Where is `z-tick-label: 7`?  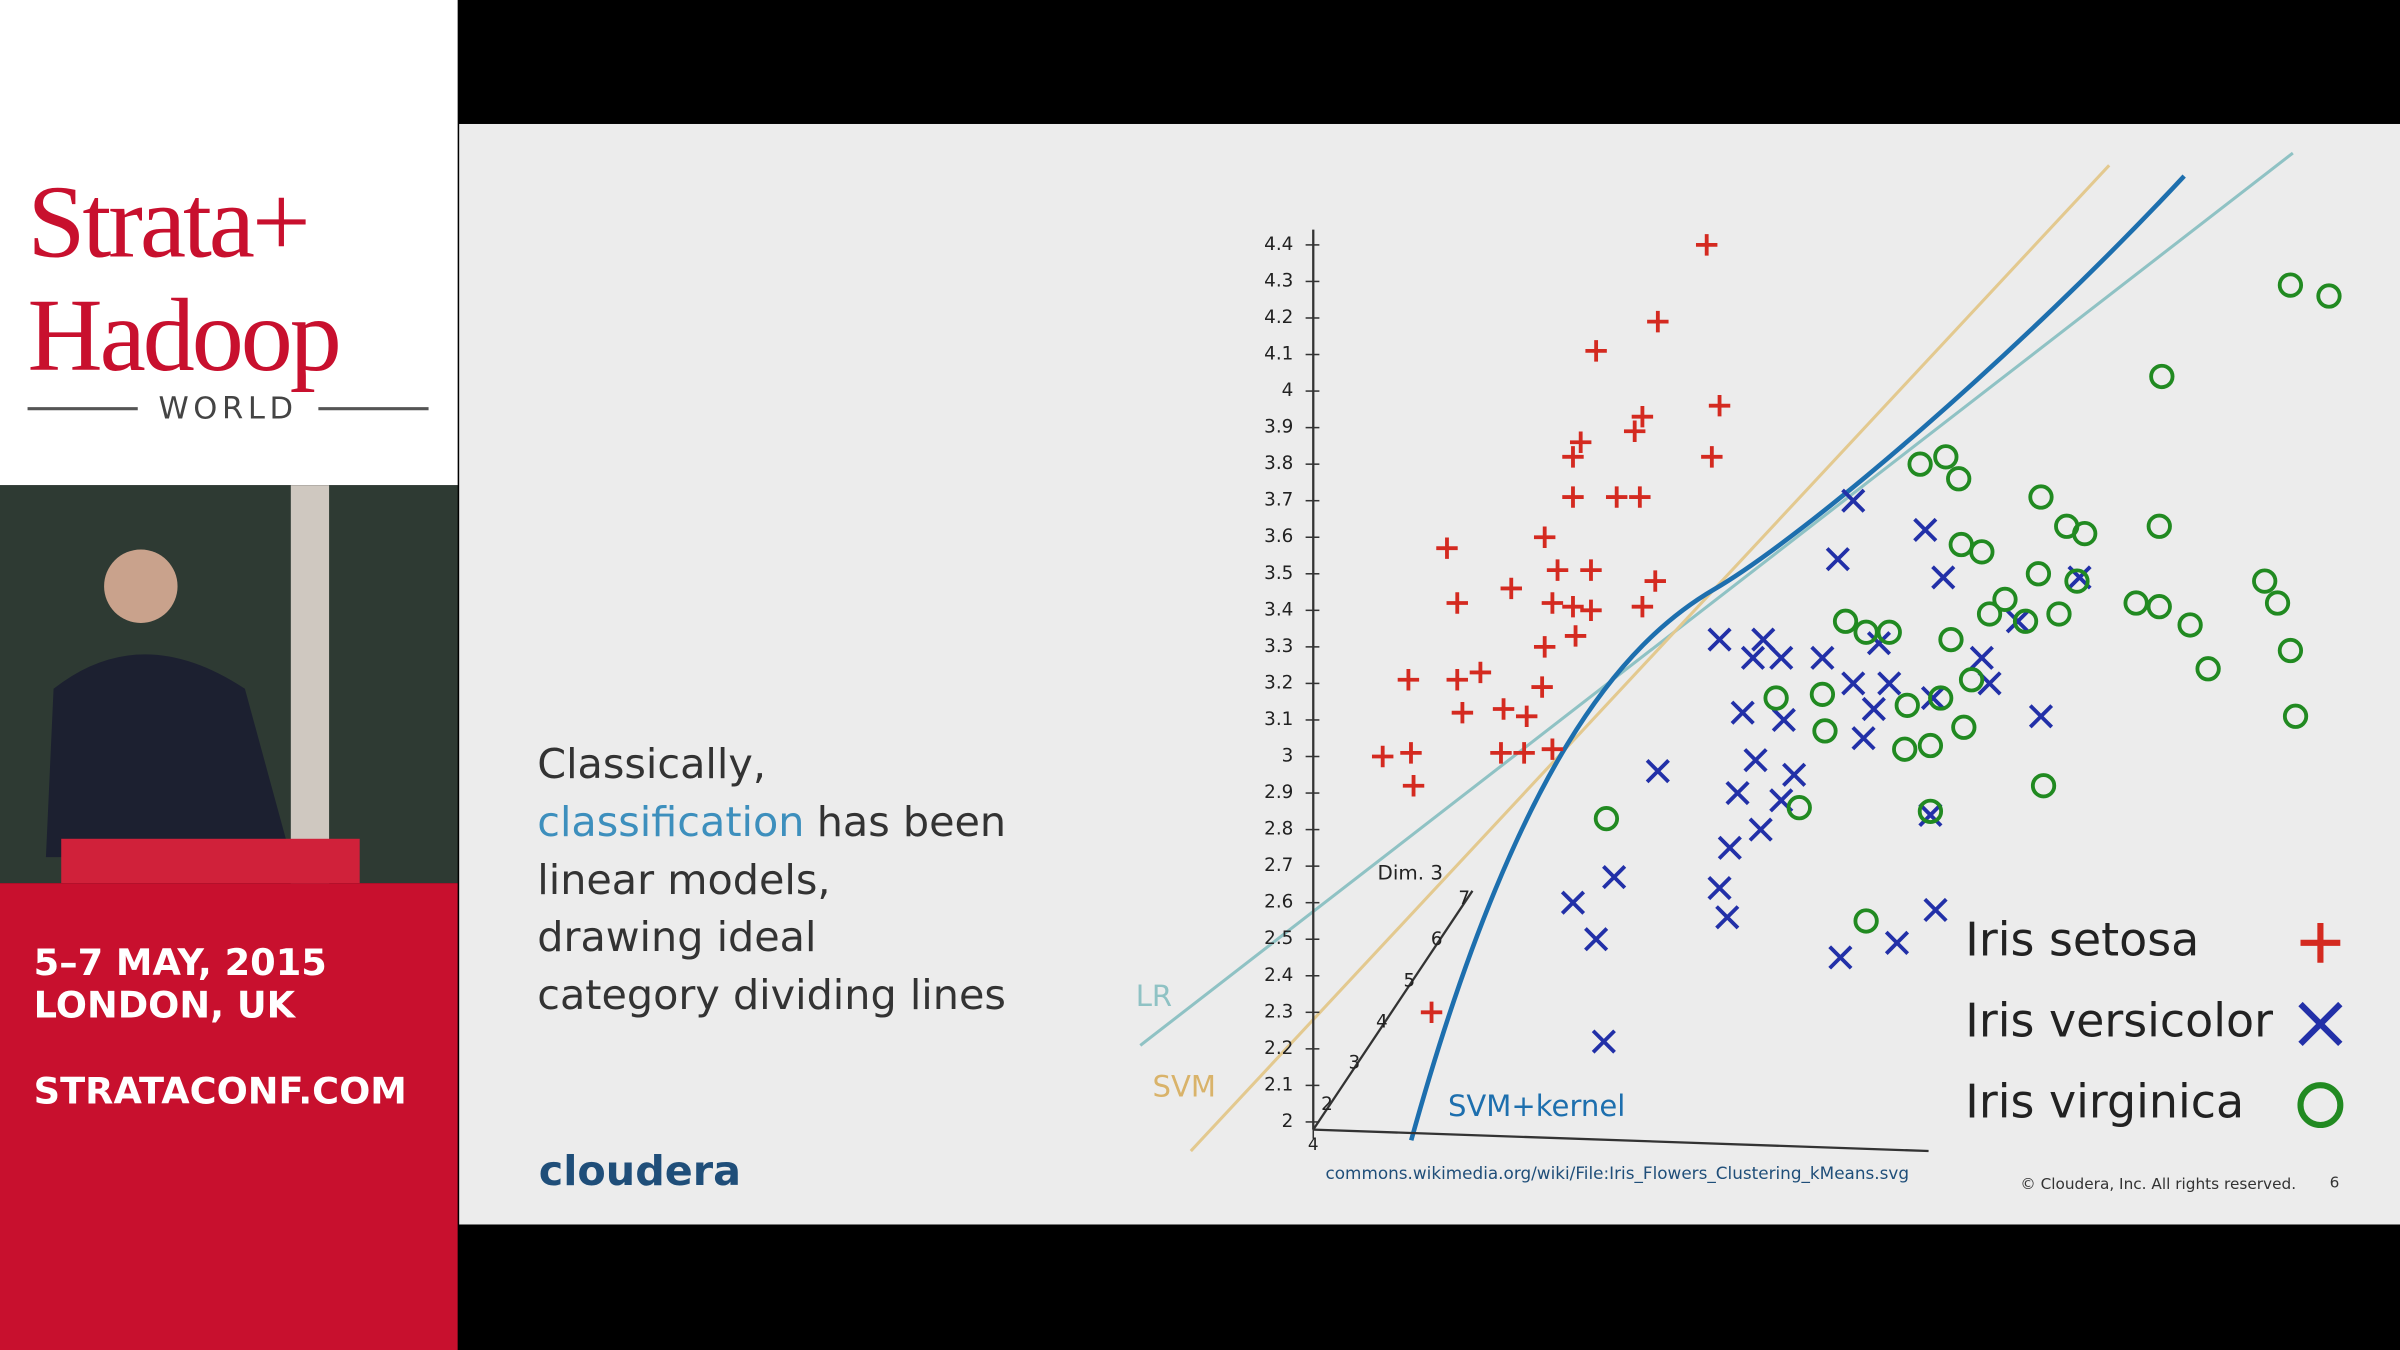 z-tick-label: 7 is located at coordinates (1464, 898).